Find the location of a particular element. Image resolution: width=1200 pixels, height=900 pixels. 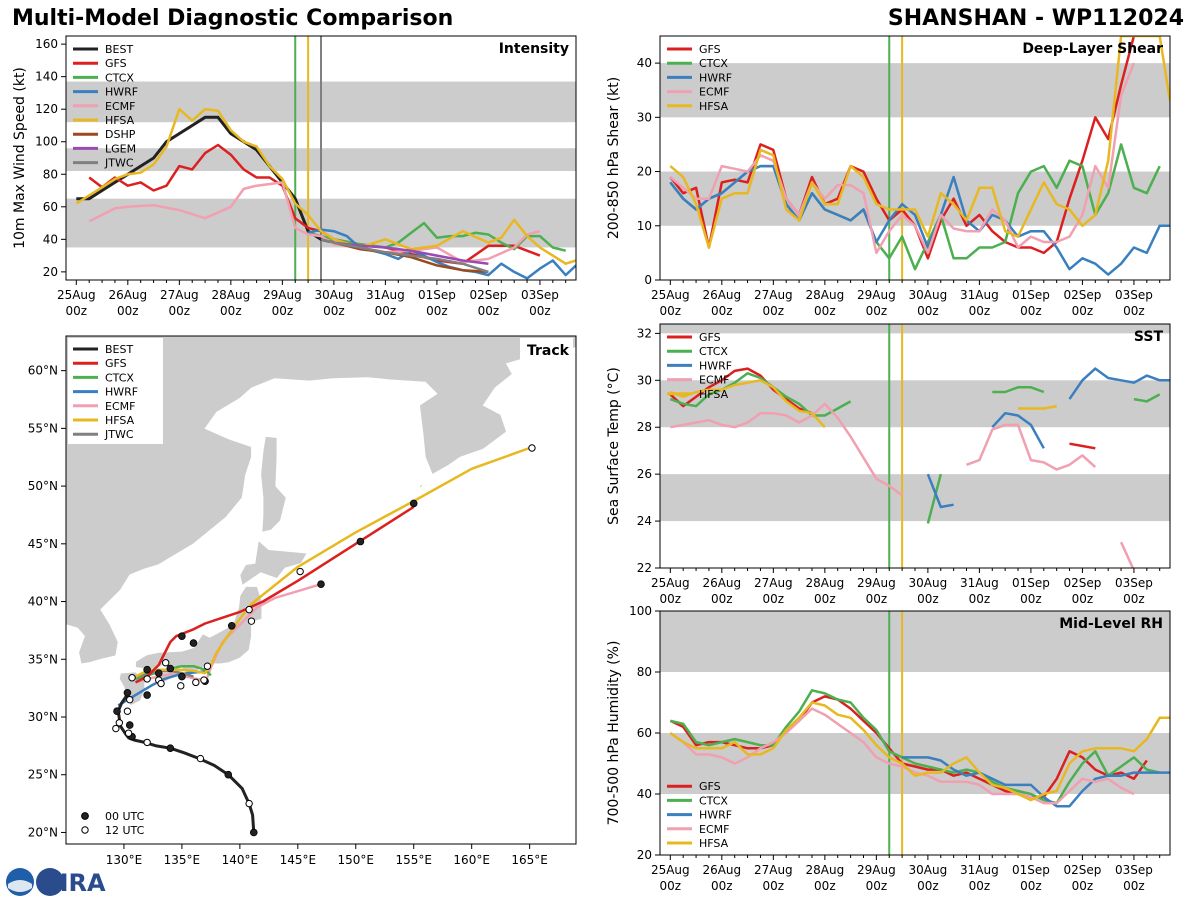

shear-ytick-label: 30 is located at coordinates (644, 117).